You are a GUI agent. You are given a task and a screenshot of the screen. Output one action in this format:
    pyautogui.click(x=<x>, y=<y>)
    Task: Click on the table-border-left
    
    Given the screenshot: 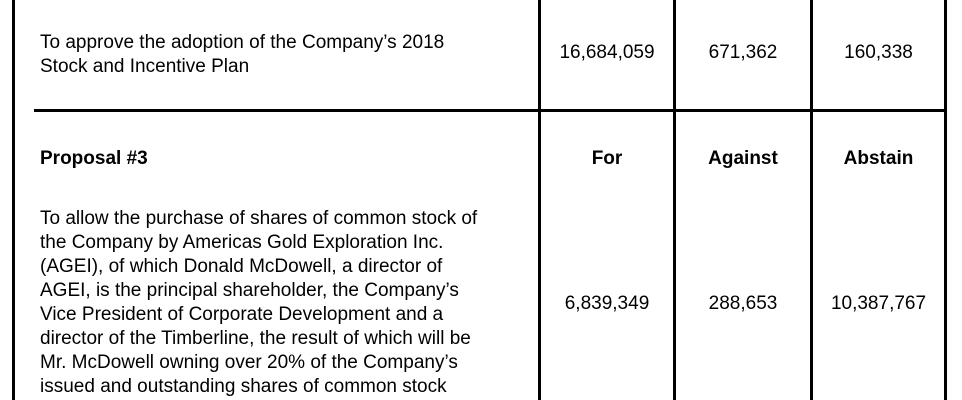 What is the action you would take?
    pyautogui.click(x=13, y=200)
    